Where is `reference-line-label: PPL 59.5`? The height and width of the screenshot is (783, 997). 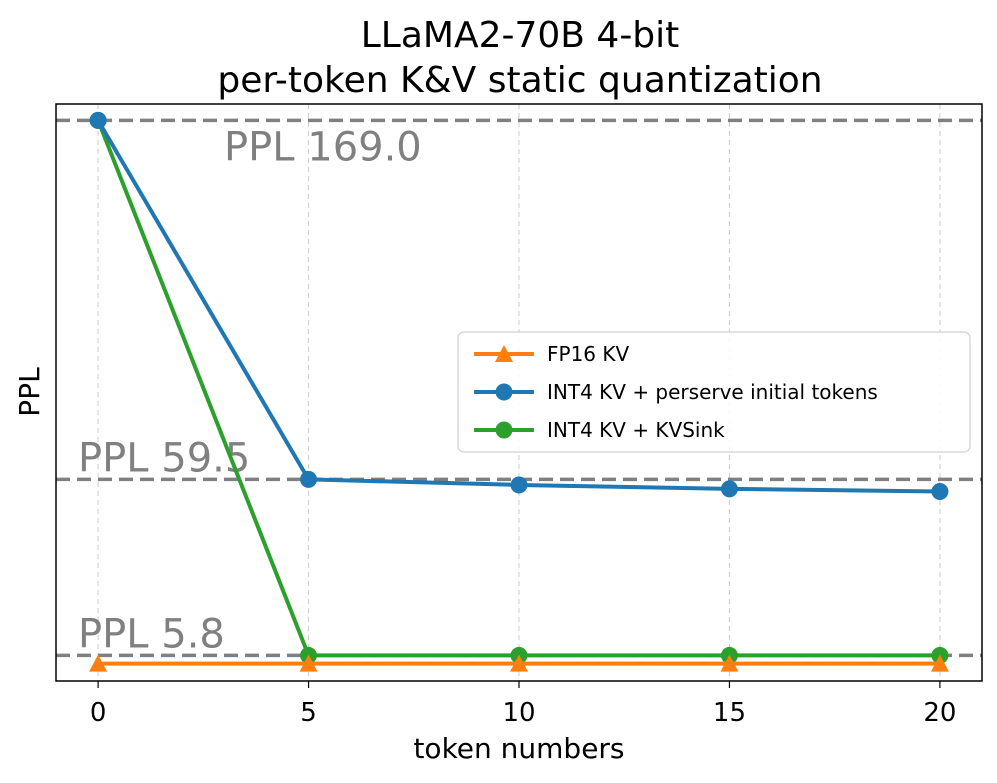 reference-line-label: PPL 59.5 is located at coordinates (164, 458).